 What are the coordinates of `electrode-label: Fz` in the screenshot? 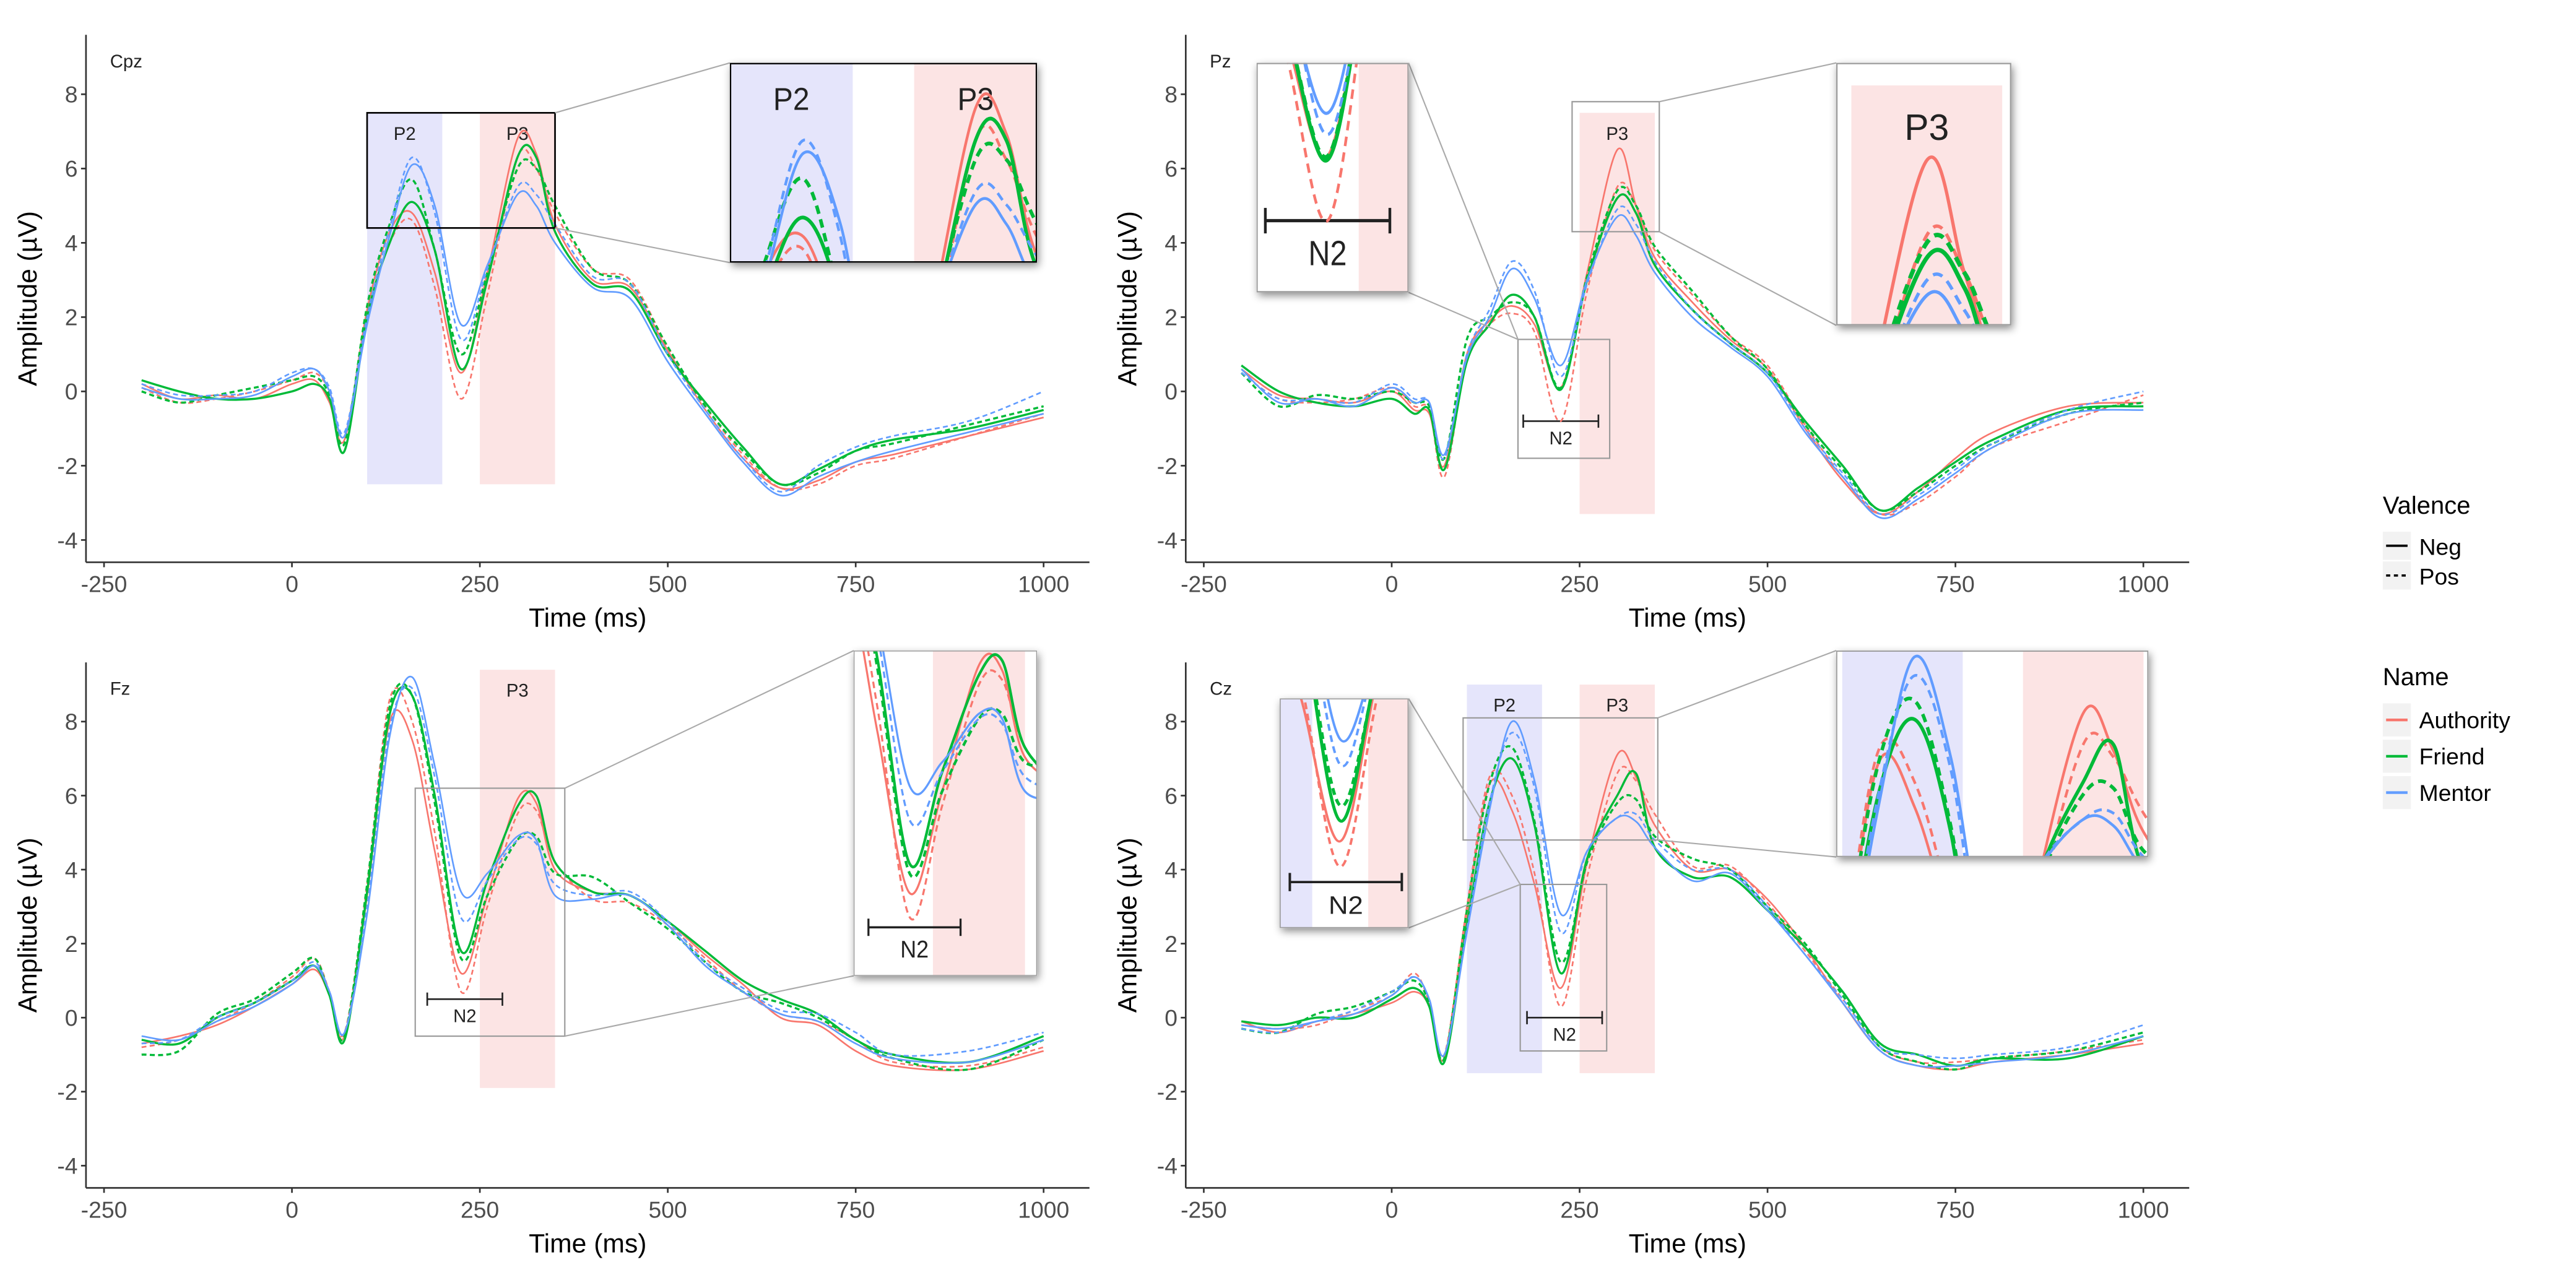 It's located at (120, 689).